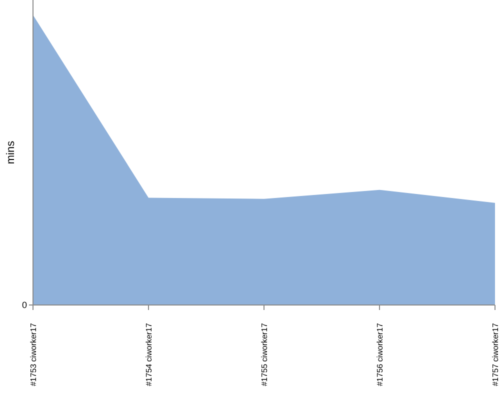  I want to click on x-tick-label: #1756 ciworker17, so click(380, 354).